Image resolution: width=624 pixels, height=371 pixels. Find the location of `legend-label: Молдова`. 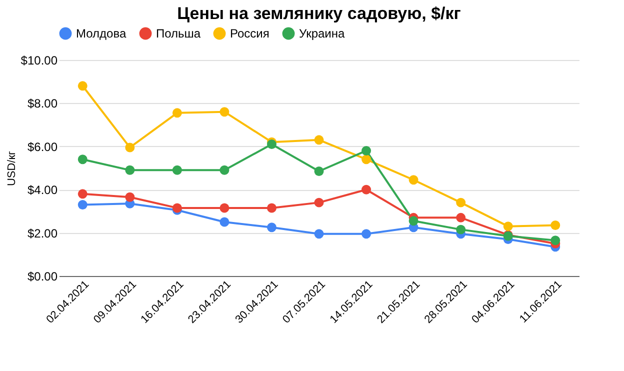

legend-label: Молдова is located at coordinates (101, 33).